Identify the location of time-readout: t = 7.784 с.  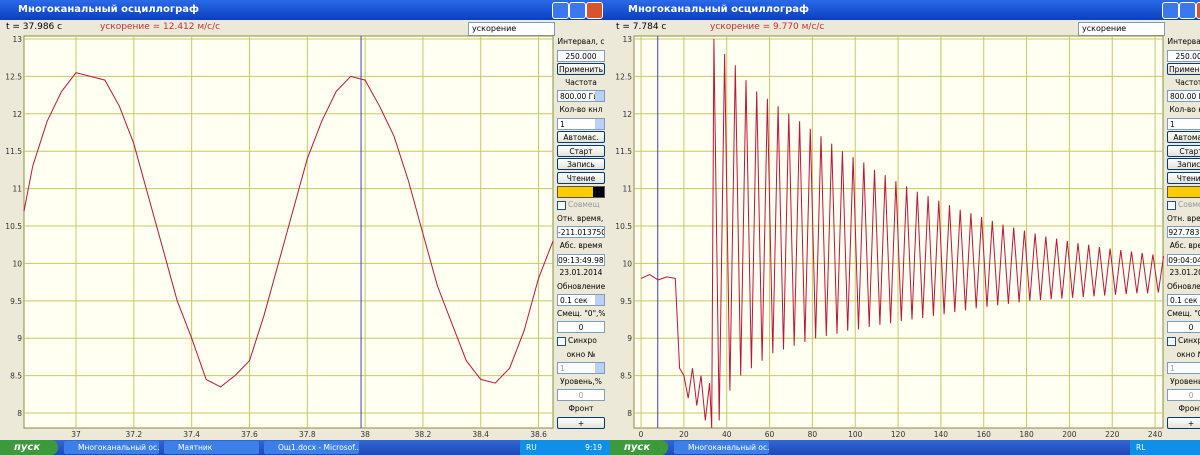
(641, 27).